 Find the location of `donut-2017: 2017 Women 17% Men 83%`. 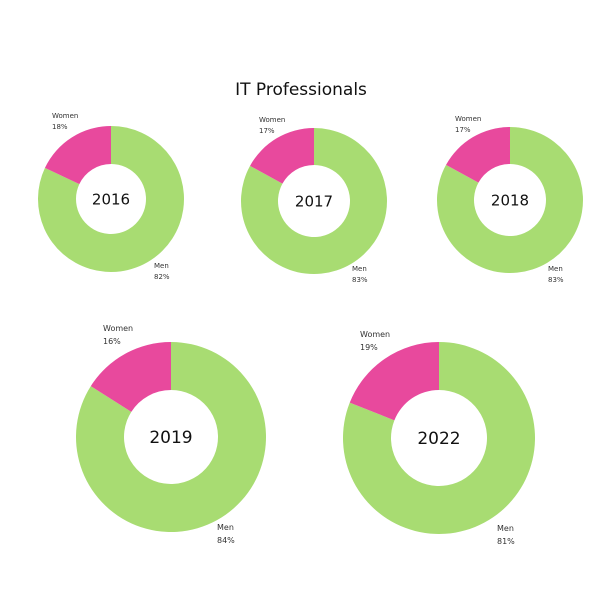

donut-2017: 2017 Women 17% Men 83% is located at coordinates (313, 200).